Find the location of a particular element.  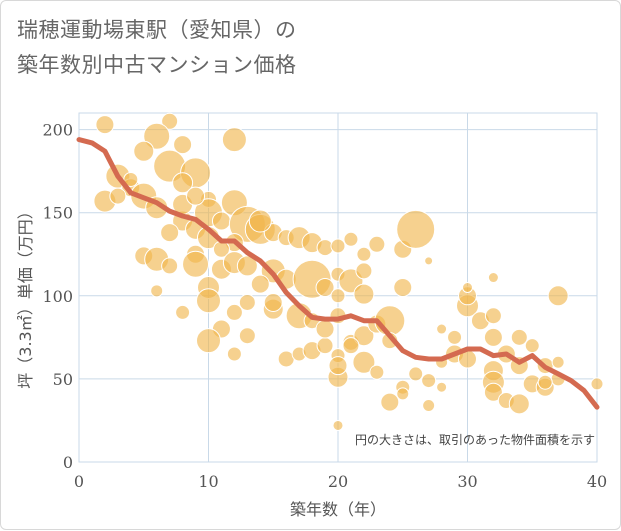

x-axis-title: 築年数（年） is located at coordinates (338, 509).